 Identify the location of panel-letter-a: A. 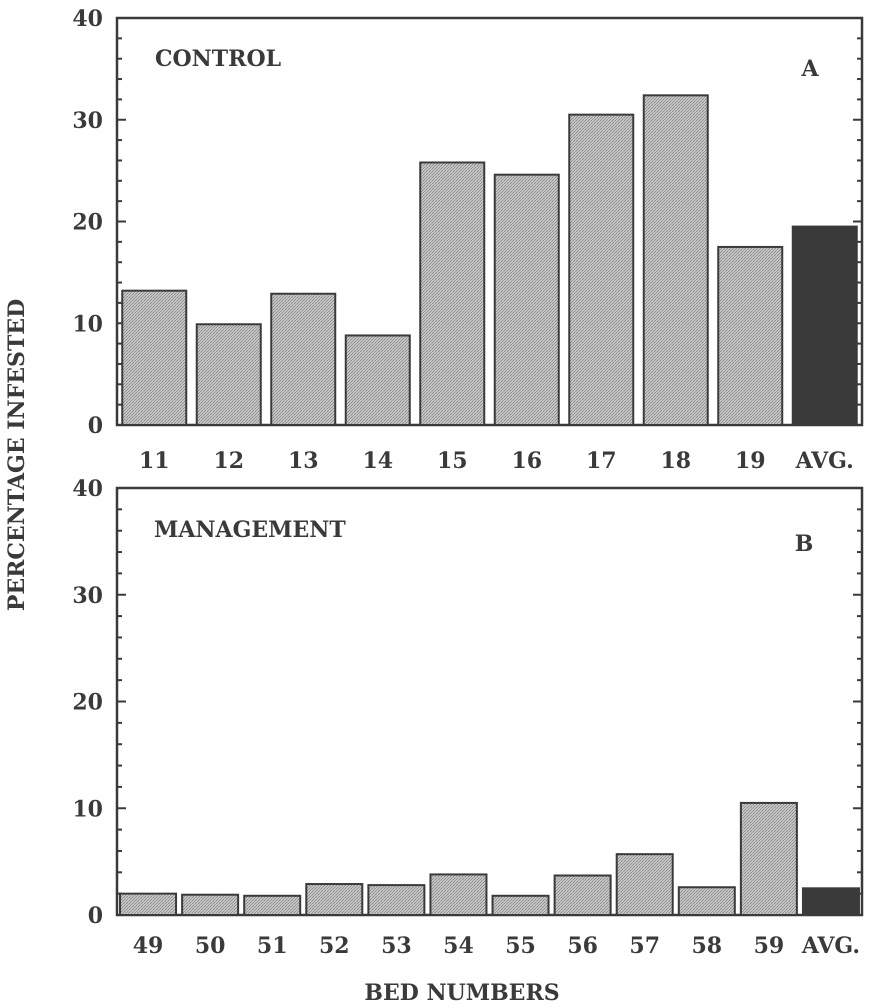
(809, 69).